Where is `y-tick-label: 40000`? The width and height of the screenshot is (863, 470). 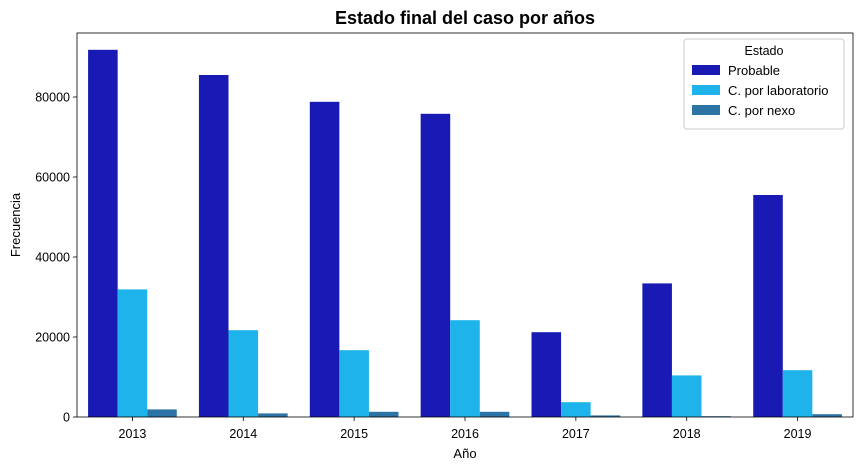 y-tick-label: 40000 is located at coordinates (52, 258).